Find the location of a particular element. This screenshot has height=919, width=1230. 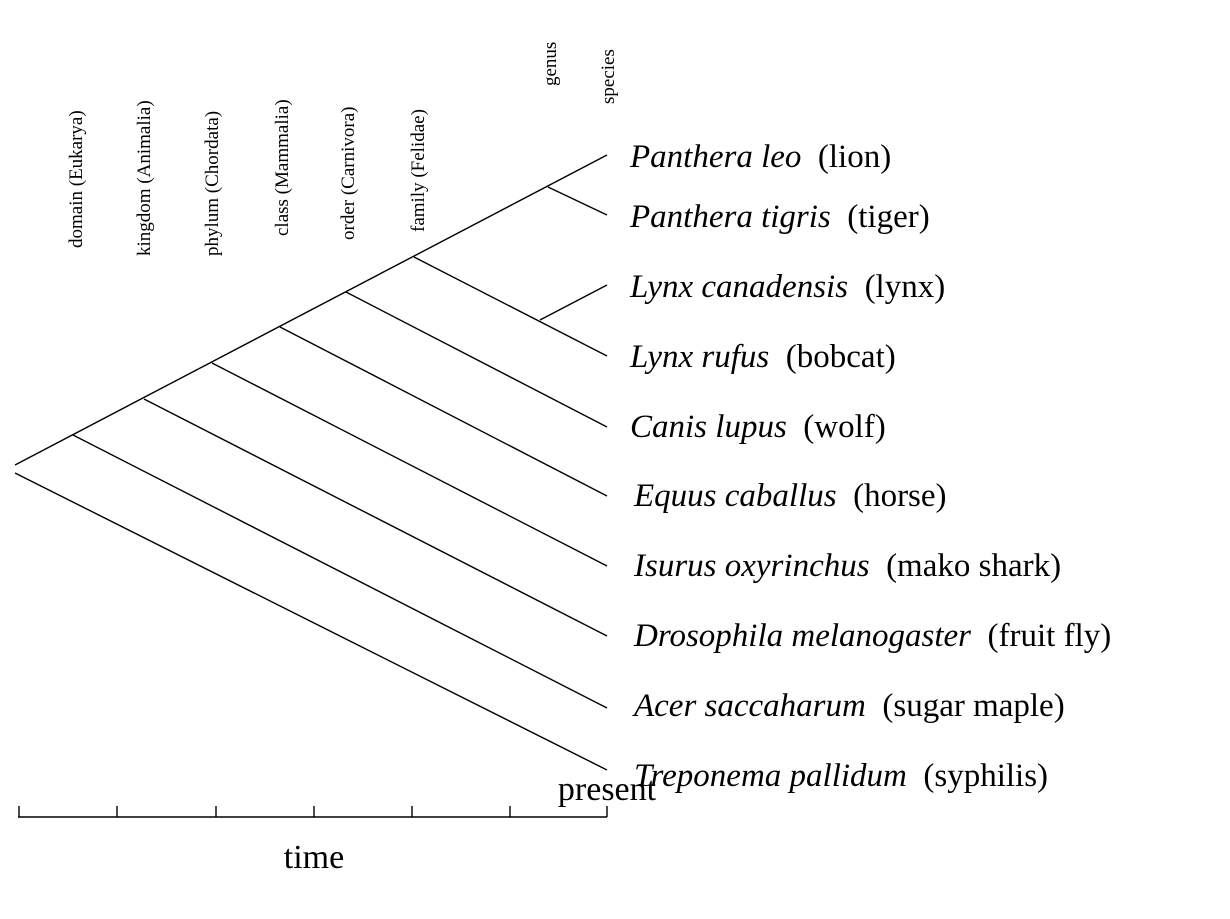

taxon-label-drosophila-melanogaster: Drosophila melanogaster (fruit fly) is located at coordinates (872, 636).